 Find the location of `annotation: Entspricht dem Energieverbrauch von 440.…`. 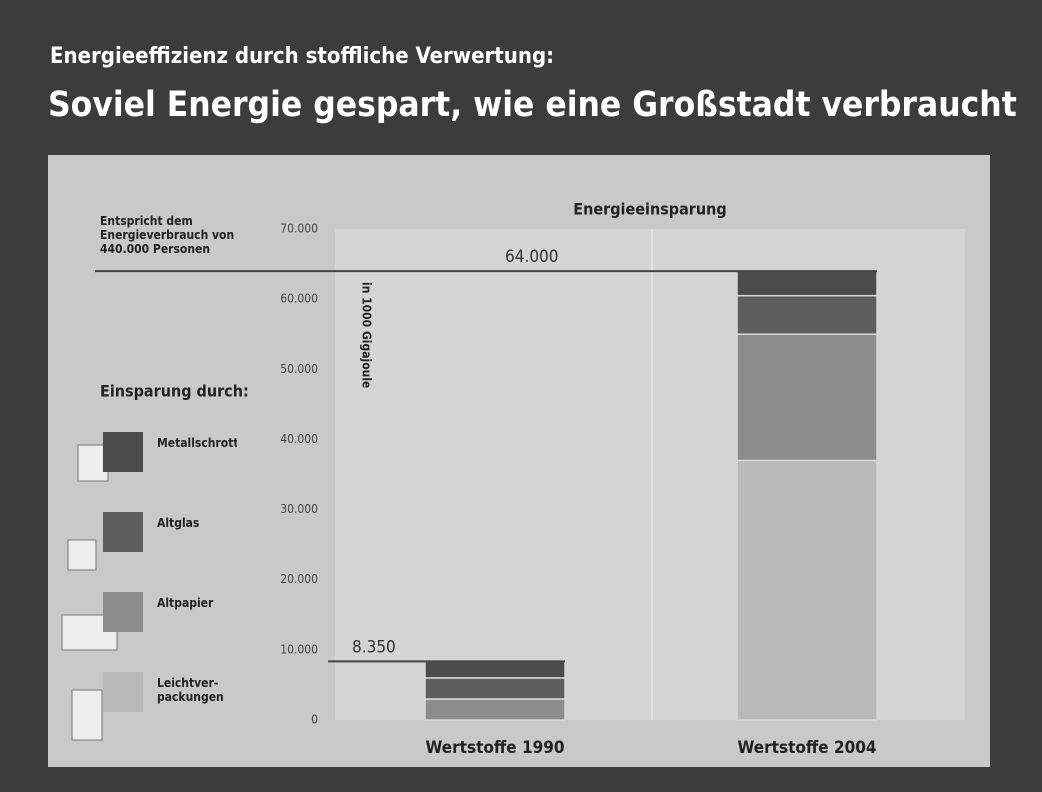

annotation: Entspricht dem Energieverbrauch von 440.… is located at coordinates (167, 235).